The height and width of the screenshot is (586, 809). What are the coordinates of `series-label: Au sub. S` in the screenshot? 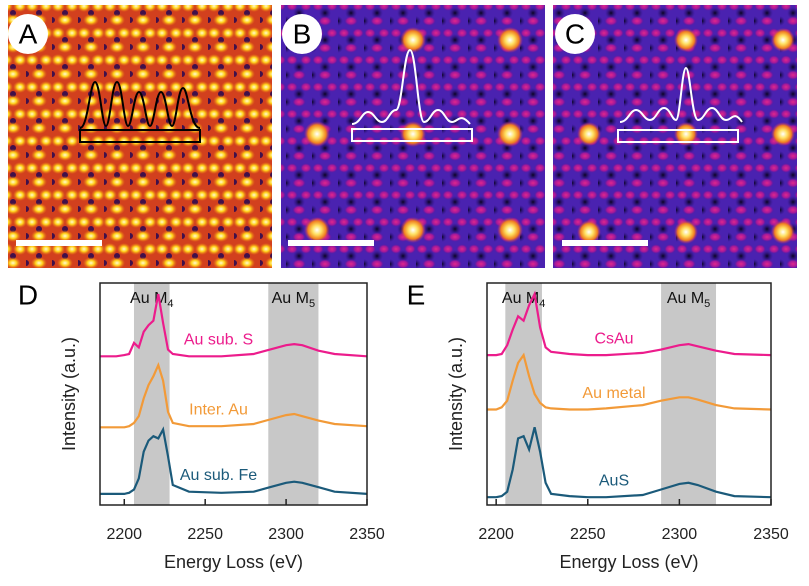 It's located at (218, 339).